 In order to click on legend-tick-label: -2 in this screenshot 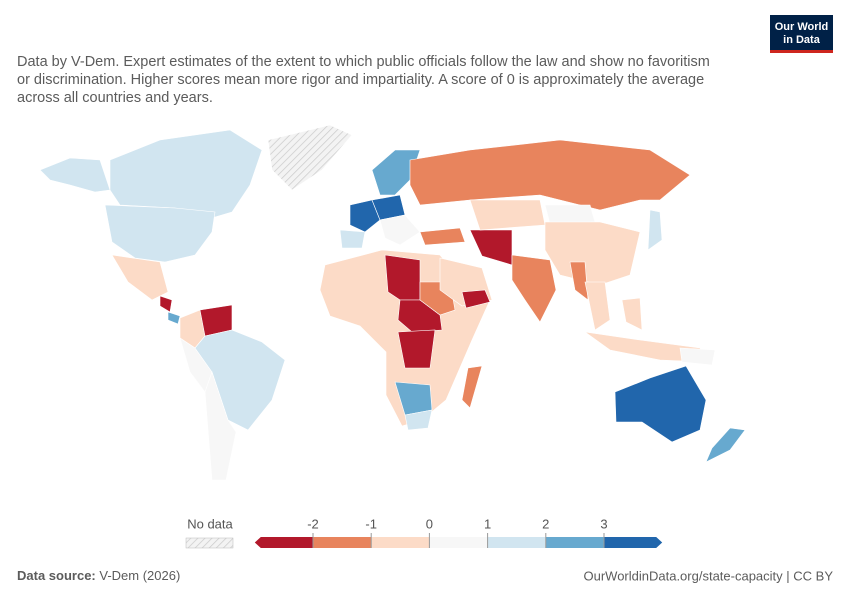, I will do `click(313, 523)`.